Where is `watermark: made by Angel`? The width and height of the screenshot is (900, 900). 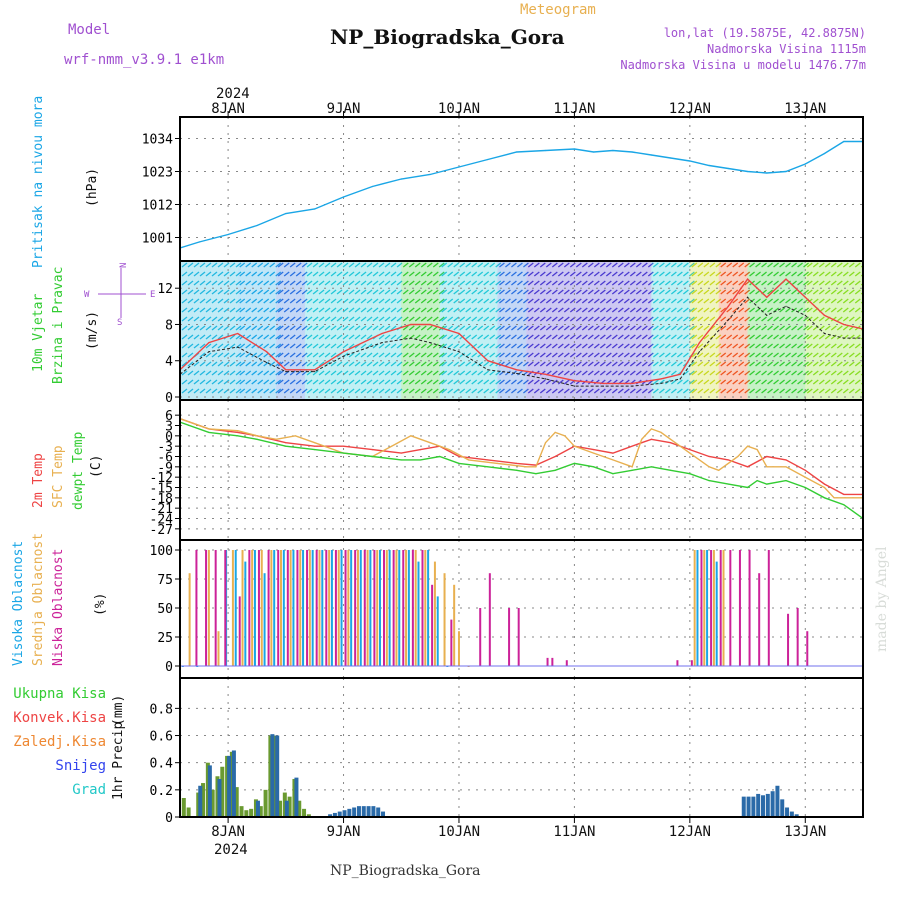
watermark: made by Angel is located at coordinates (882, 599).